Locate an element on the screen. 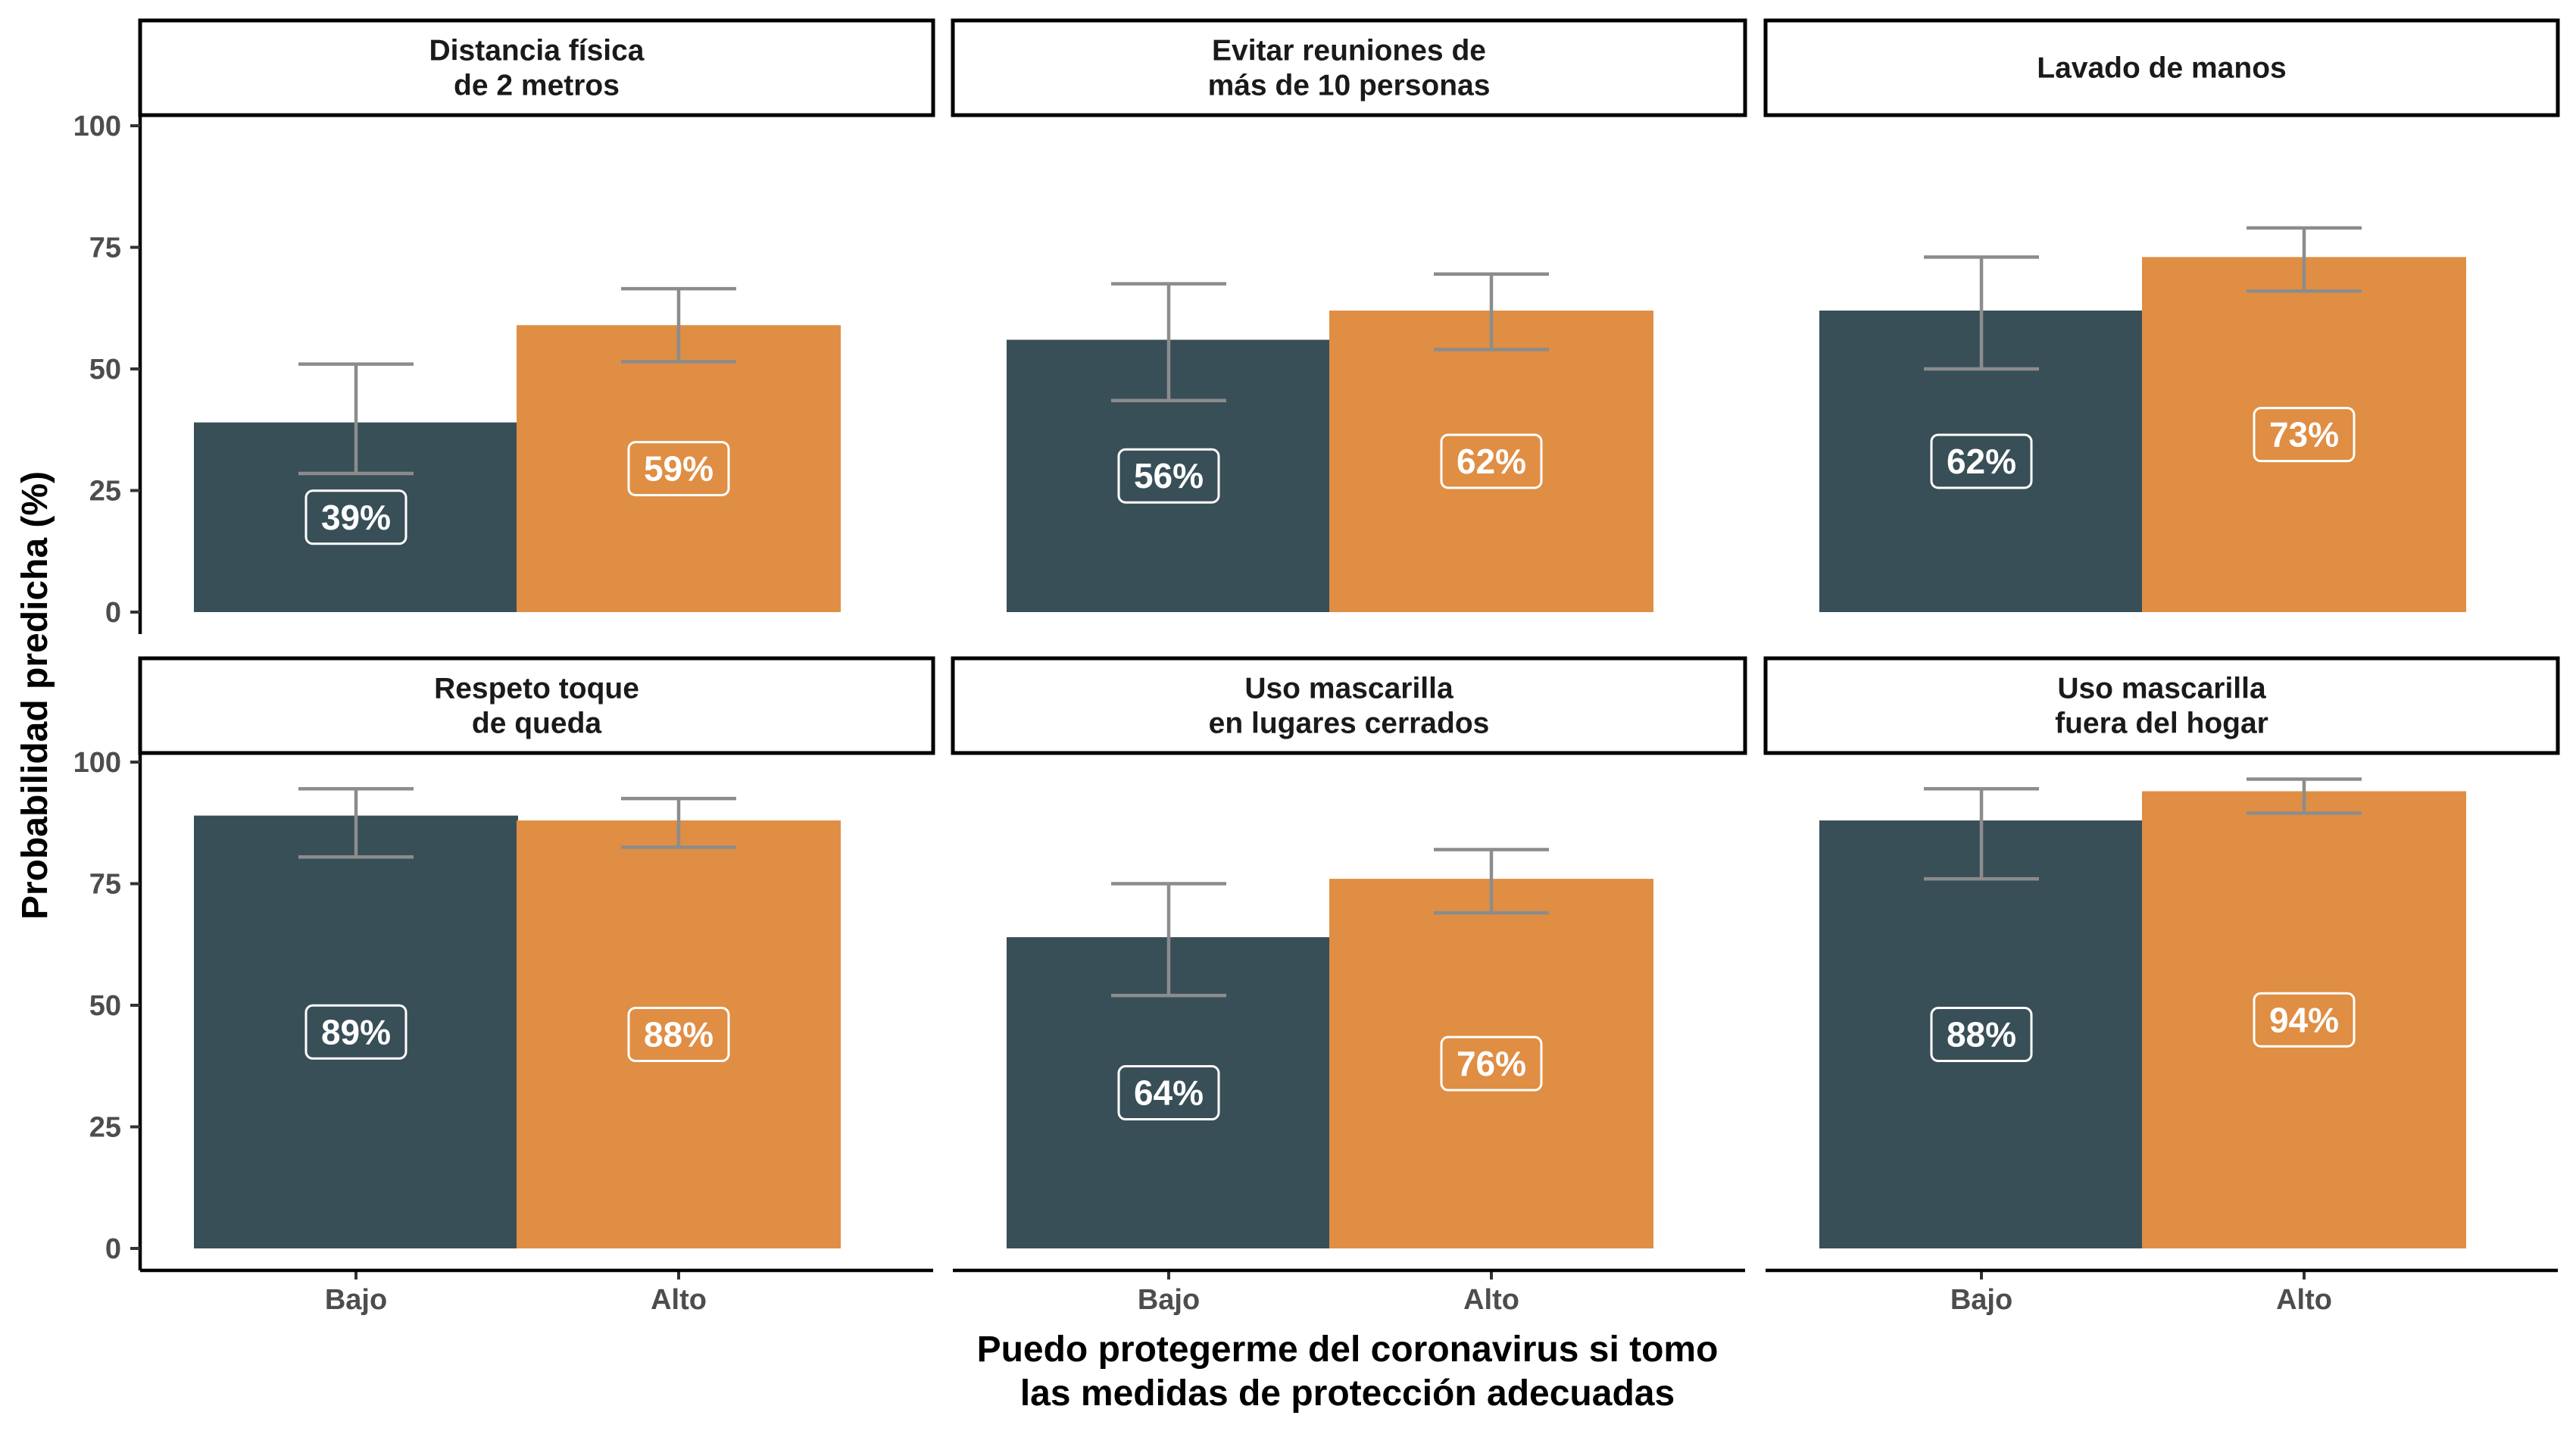 The height and width of the screenshot is (1431, 2576). x-axis-title-line-1: Puedo protegerme del coronavirus si tomo is located at coordinates (1348, 1349).